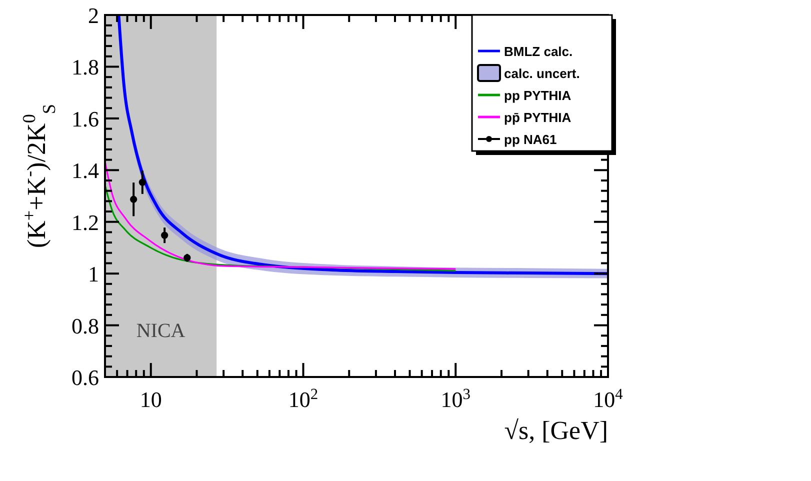 This screenshot has height=481, width=811. What do you see at coordinates (151, 399) in the screenshot?
I see `x-tick-label: 10` at bounding box center [151, 399].